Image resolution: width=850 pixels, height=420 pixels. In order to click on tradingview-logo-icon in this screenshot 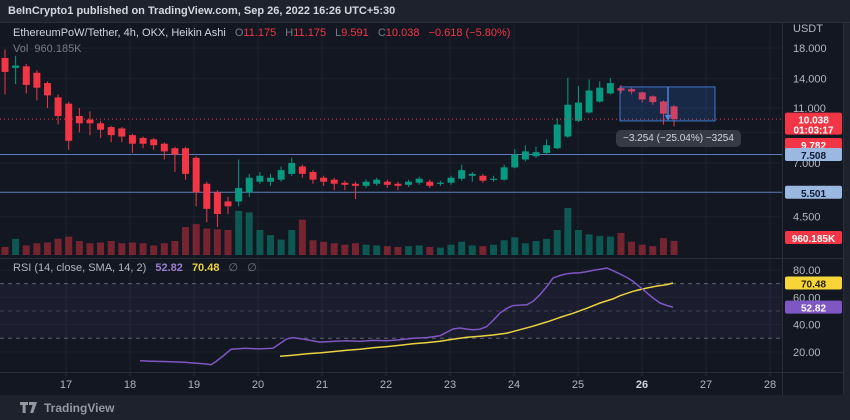, I will do `click(28, 407)`.